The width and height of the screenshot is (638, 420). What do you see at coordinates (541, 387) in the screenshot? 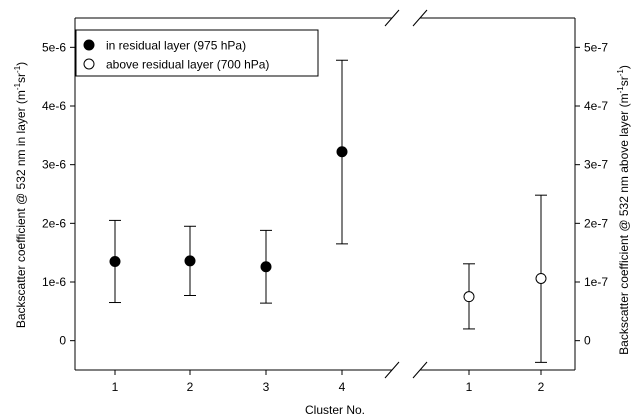
I see `x-right-cluster-tick-label: 2` at bounding box center [541, 387].